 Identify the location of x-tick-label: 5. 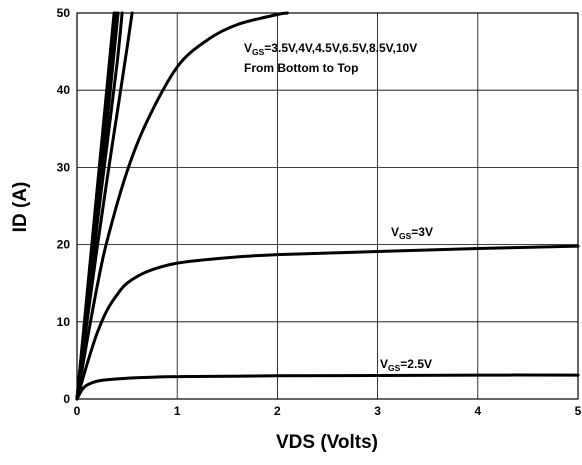
(578, 411).